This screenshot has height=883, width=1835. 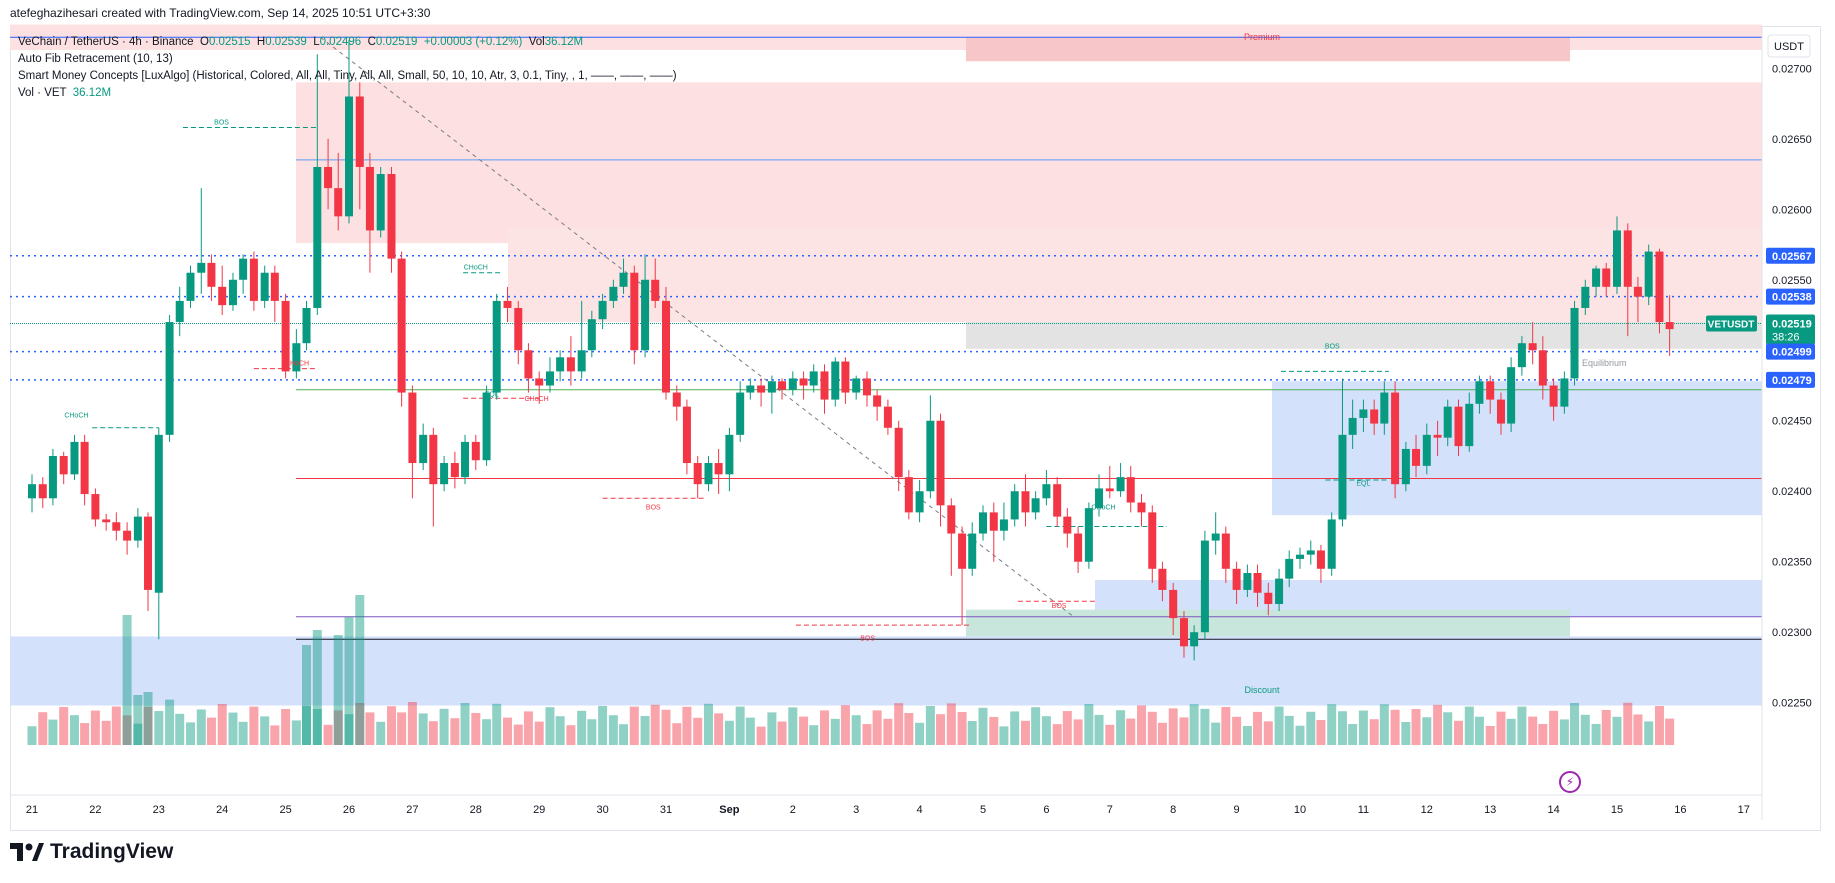 What do you see at coordinates (1792, 353) in the screenshot?
I see `price-level-label: 0.02499` at bounding box center [1792, 353].